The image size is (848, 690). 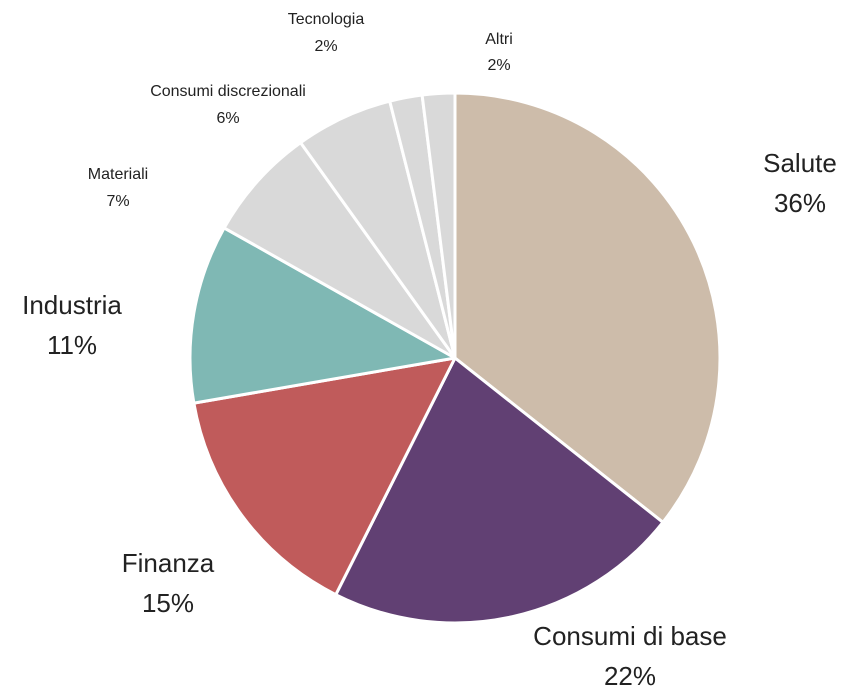 What do you see at coordinates (800, 163) in the screenshot?
I see `slice-label: Salute` at bounding box center [800, 163].